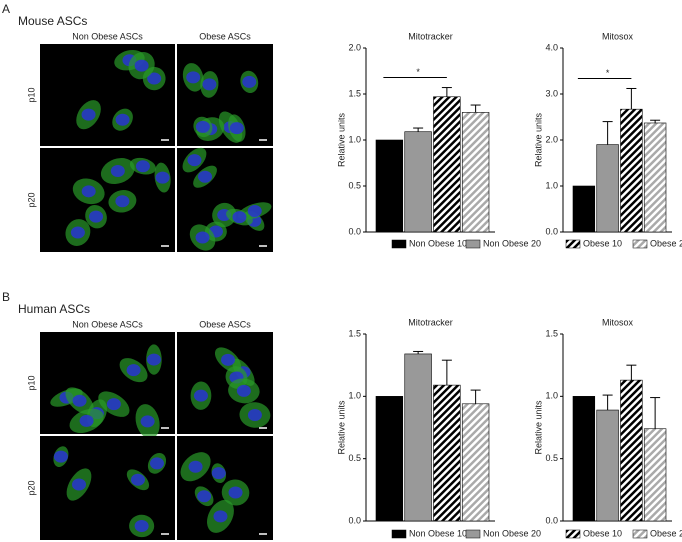 This screenshot has height=542, width=682. Describe the element at coordinates (6, 297) in the screenshot. I see `panel-letter: B` at that location.